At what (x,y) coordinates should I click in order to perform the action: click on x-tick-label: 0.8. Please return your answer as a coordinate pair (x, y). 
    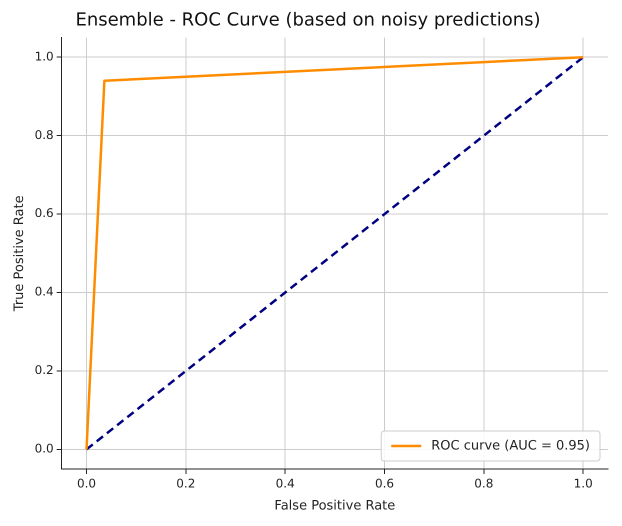
    Looking at the image, I should click on (484, 483).